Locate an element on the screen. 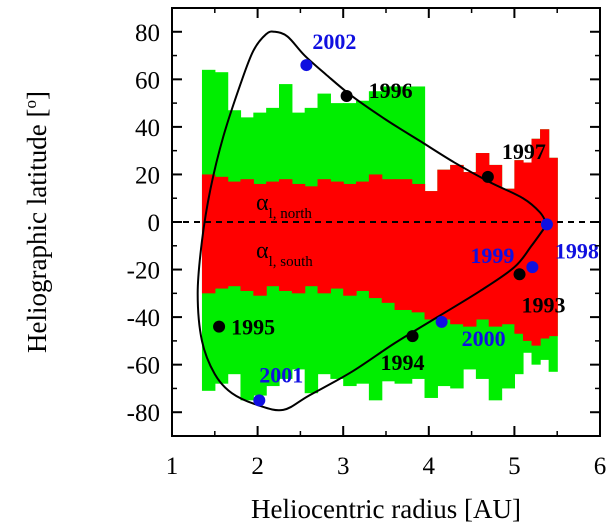  y-tick-label-80: 80 is located at coordinates (147, 33).